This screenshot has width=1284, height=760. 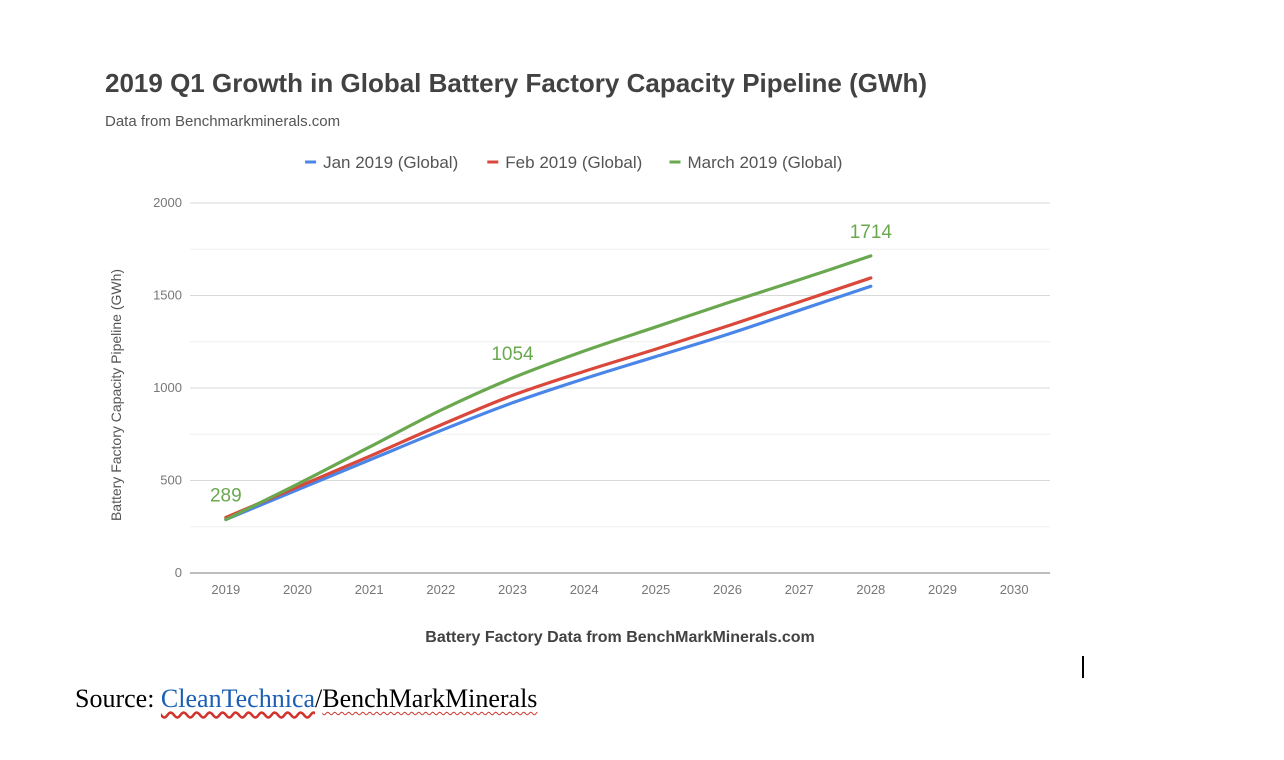 I want to click on data-label: 1714, so click(x=871, y=232).